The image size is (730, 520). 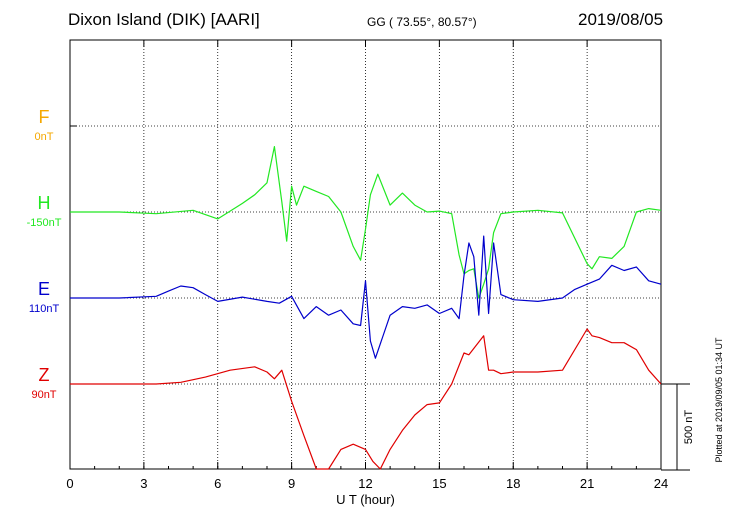 I want to click on station-title: Dixon Island (DIK) [AARI], so click(x=164, y=19).